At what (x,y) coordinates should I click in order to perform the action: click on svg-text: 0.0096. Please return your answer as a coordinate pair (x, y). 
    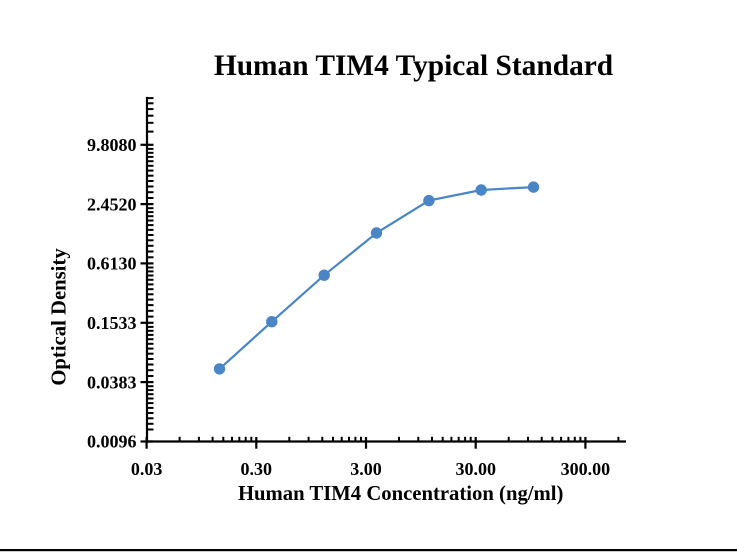
    Looking at the image, I should click on (112, 442).